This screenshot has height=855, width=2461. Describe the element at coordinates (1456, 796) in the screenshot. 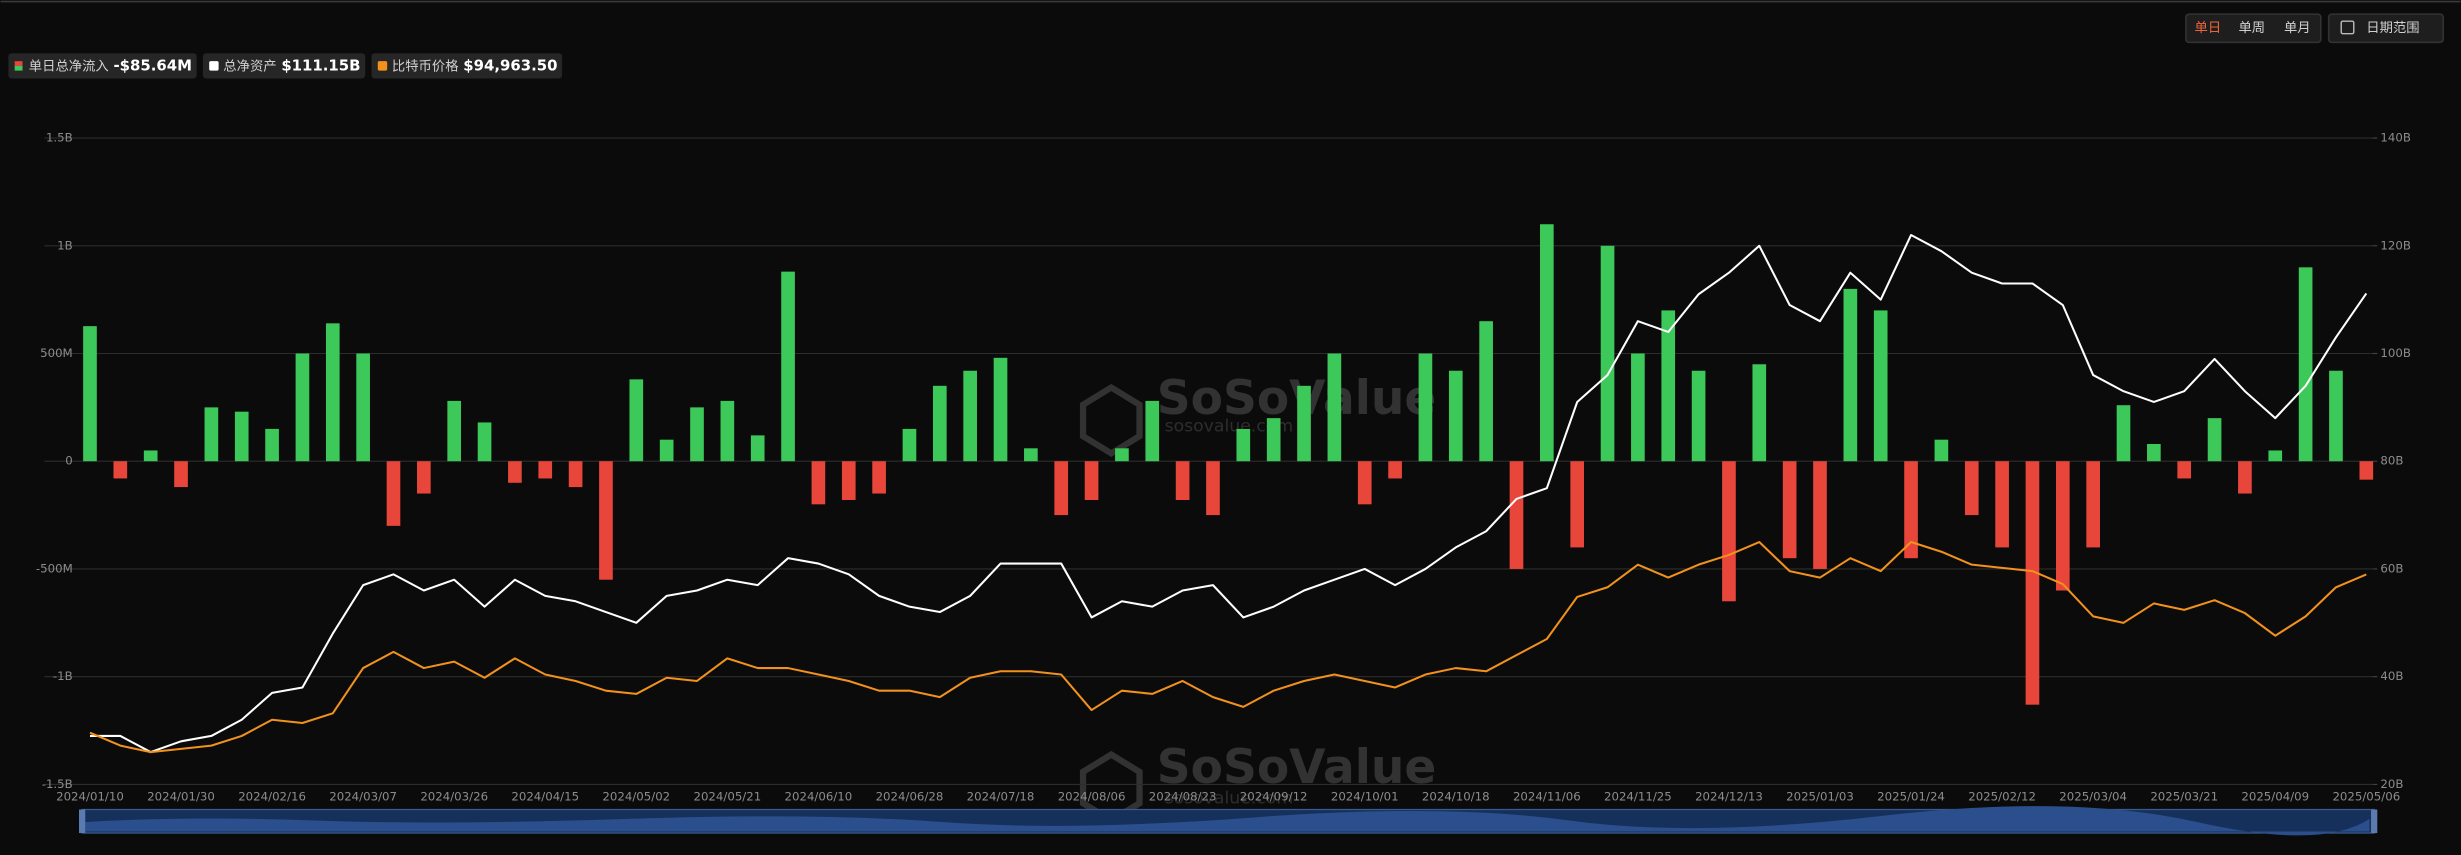

I see `x-tick-label: 2024/10/18` at that location.